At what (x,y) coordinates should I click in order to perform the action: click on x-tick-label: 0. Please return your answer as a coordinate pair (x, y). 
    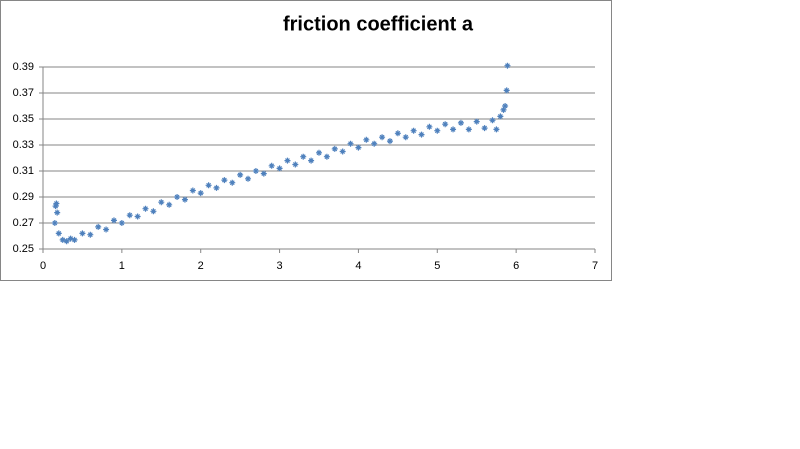
    Looking at the image, I should click on (43, 266).